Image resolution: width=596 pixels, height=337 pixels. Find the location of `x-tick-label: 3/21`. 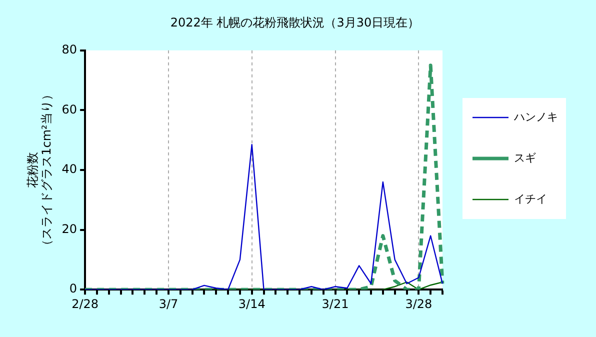

x-tick-label: 3/21 is located at coordinates (335, 303).